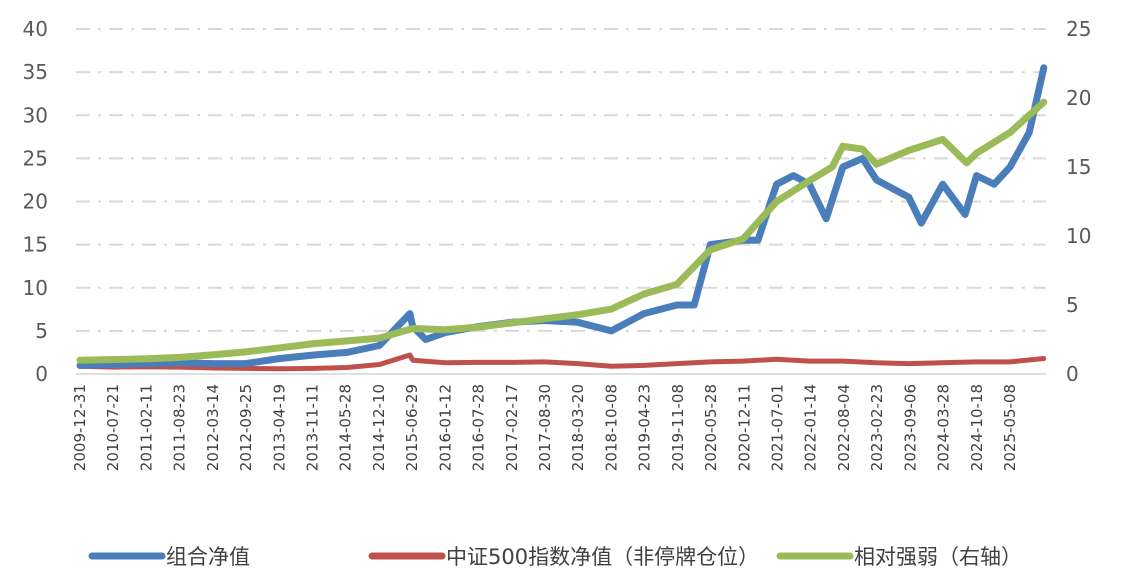 The image size is (1122, 582). Describe the element at coordinates (1078, 201) in the screenshot. I see `y-axis-right: 0 5 10 15 20 25` at that location.